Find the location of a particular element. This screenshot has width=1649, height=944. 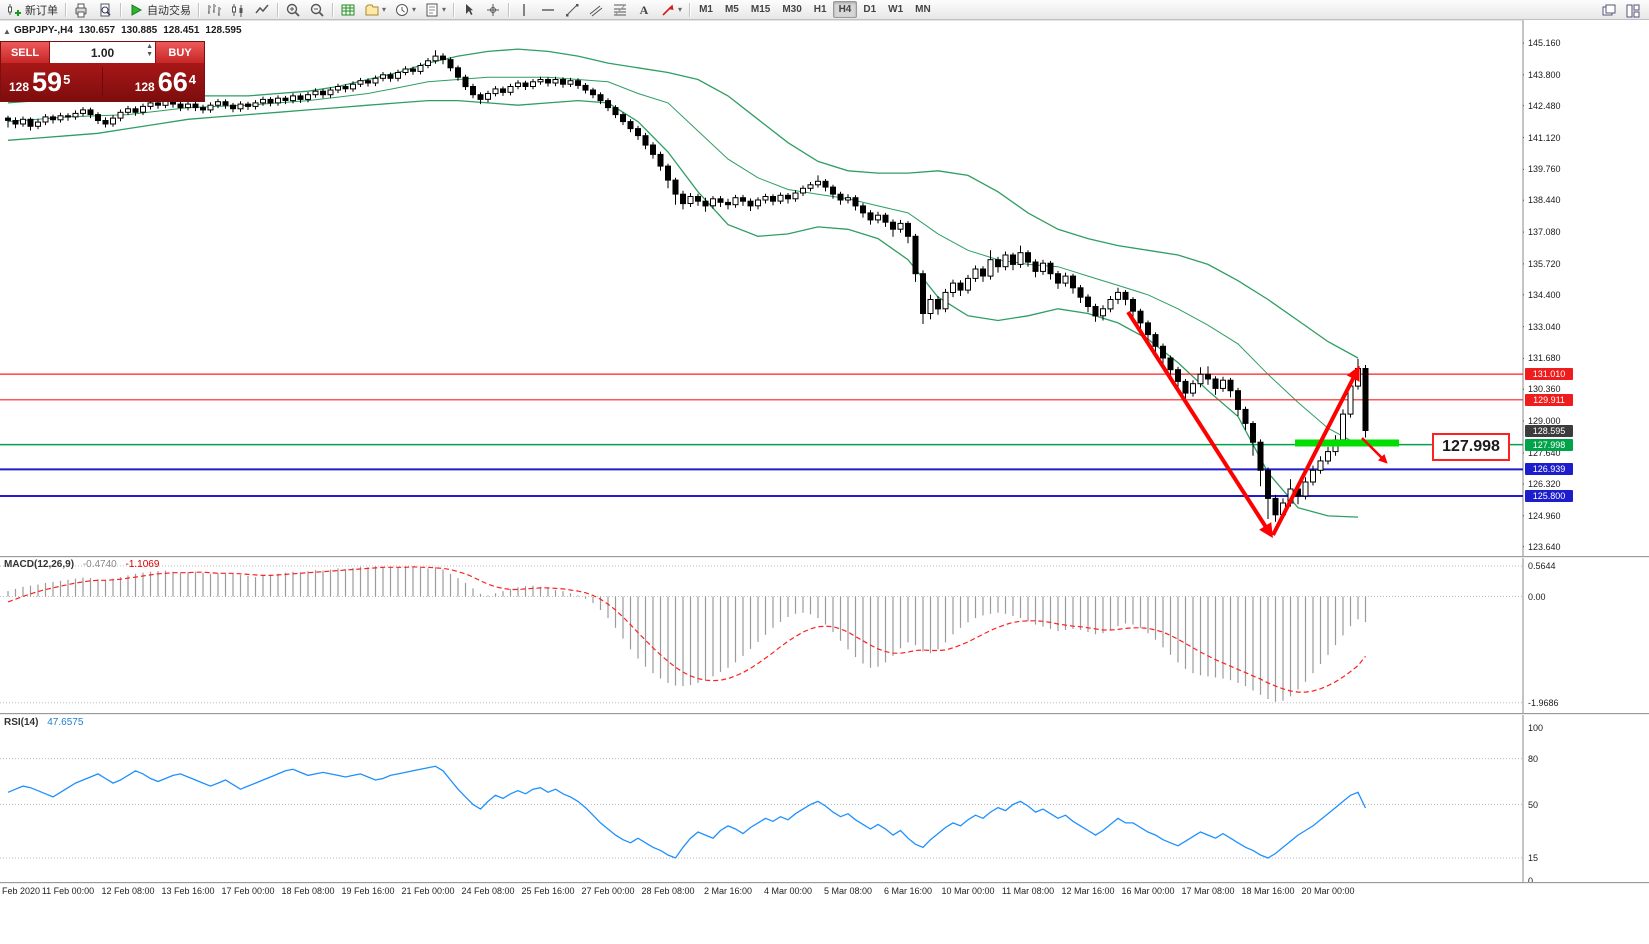

volume-box: ▲ ▼ is located at coordinates (102, 52).